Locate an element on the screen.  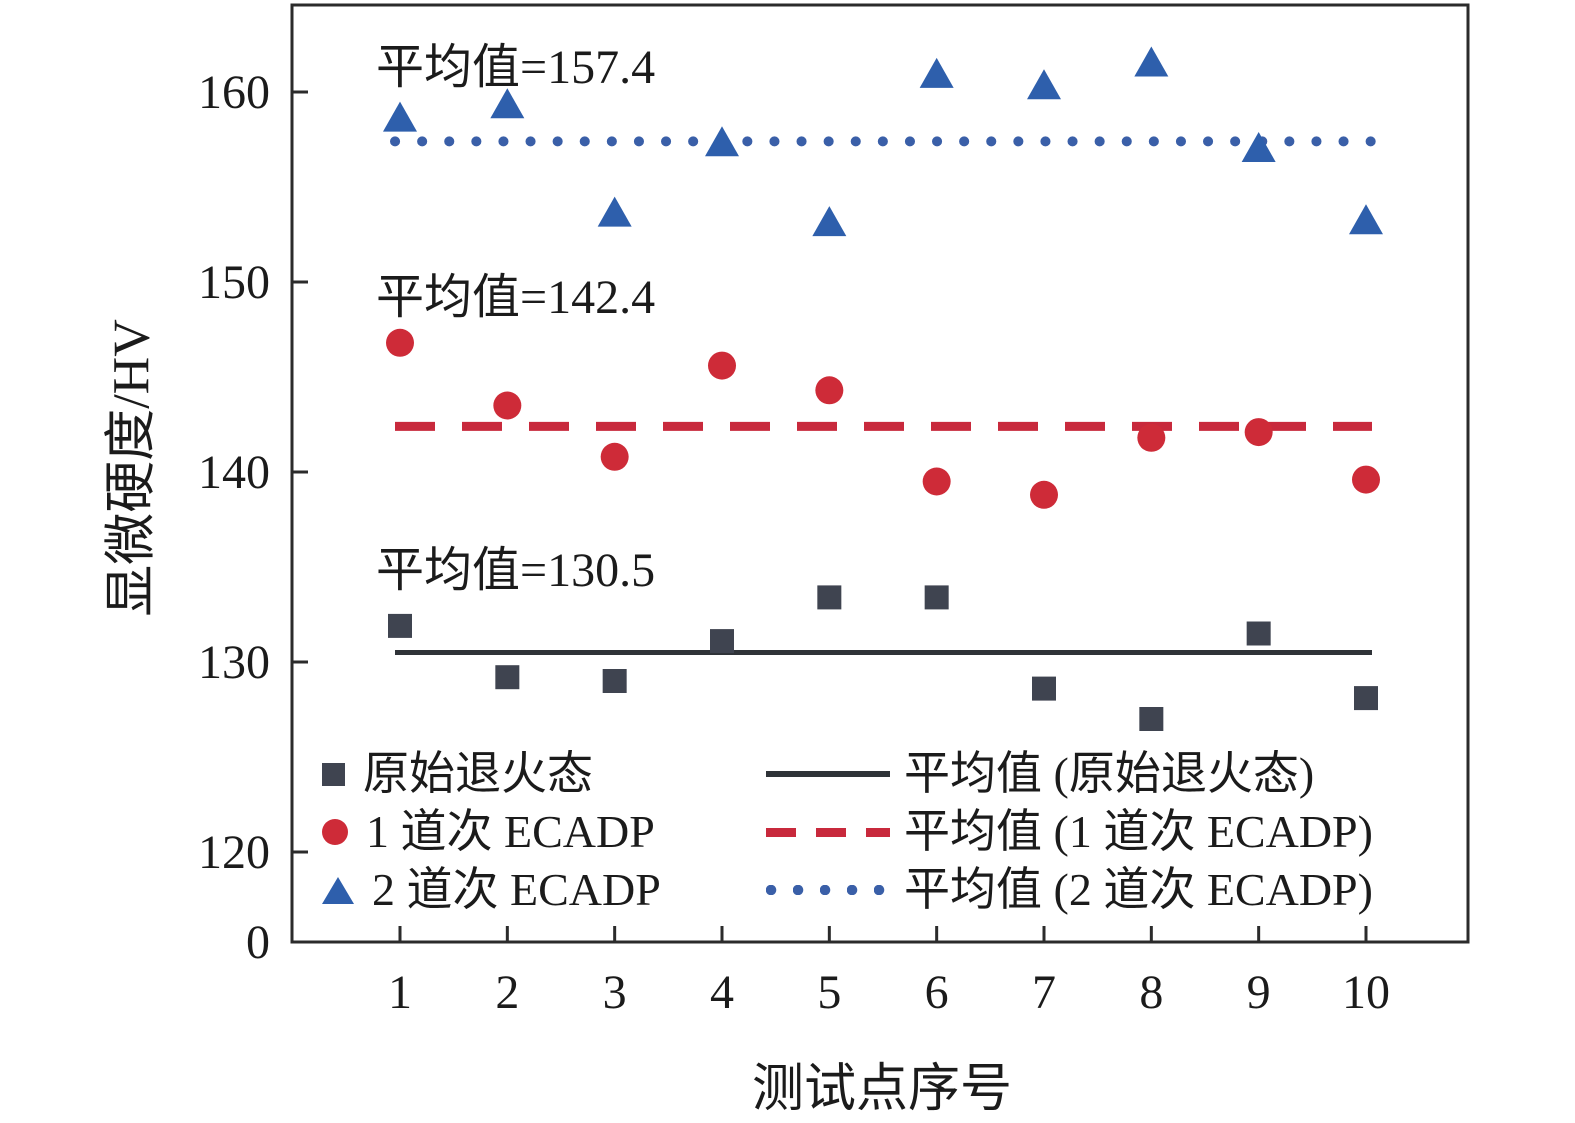
x-tick-label: 2 is located at coordinates (507, 992).